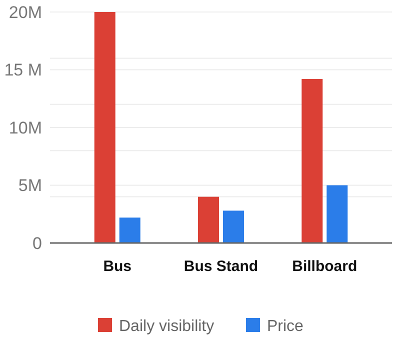  I want to click on y-tick-label: 10M, so click(25, 128).